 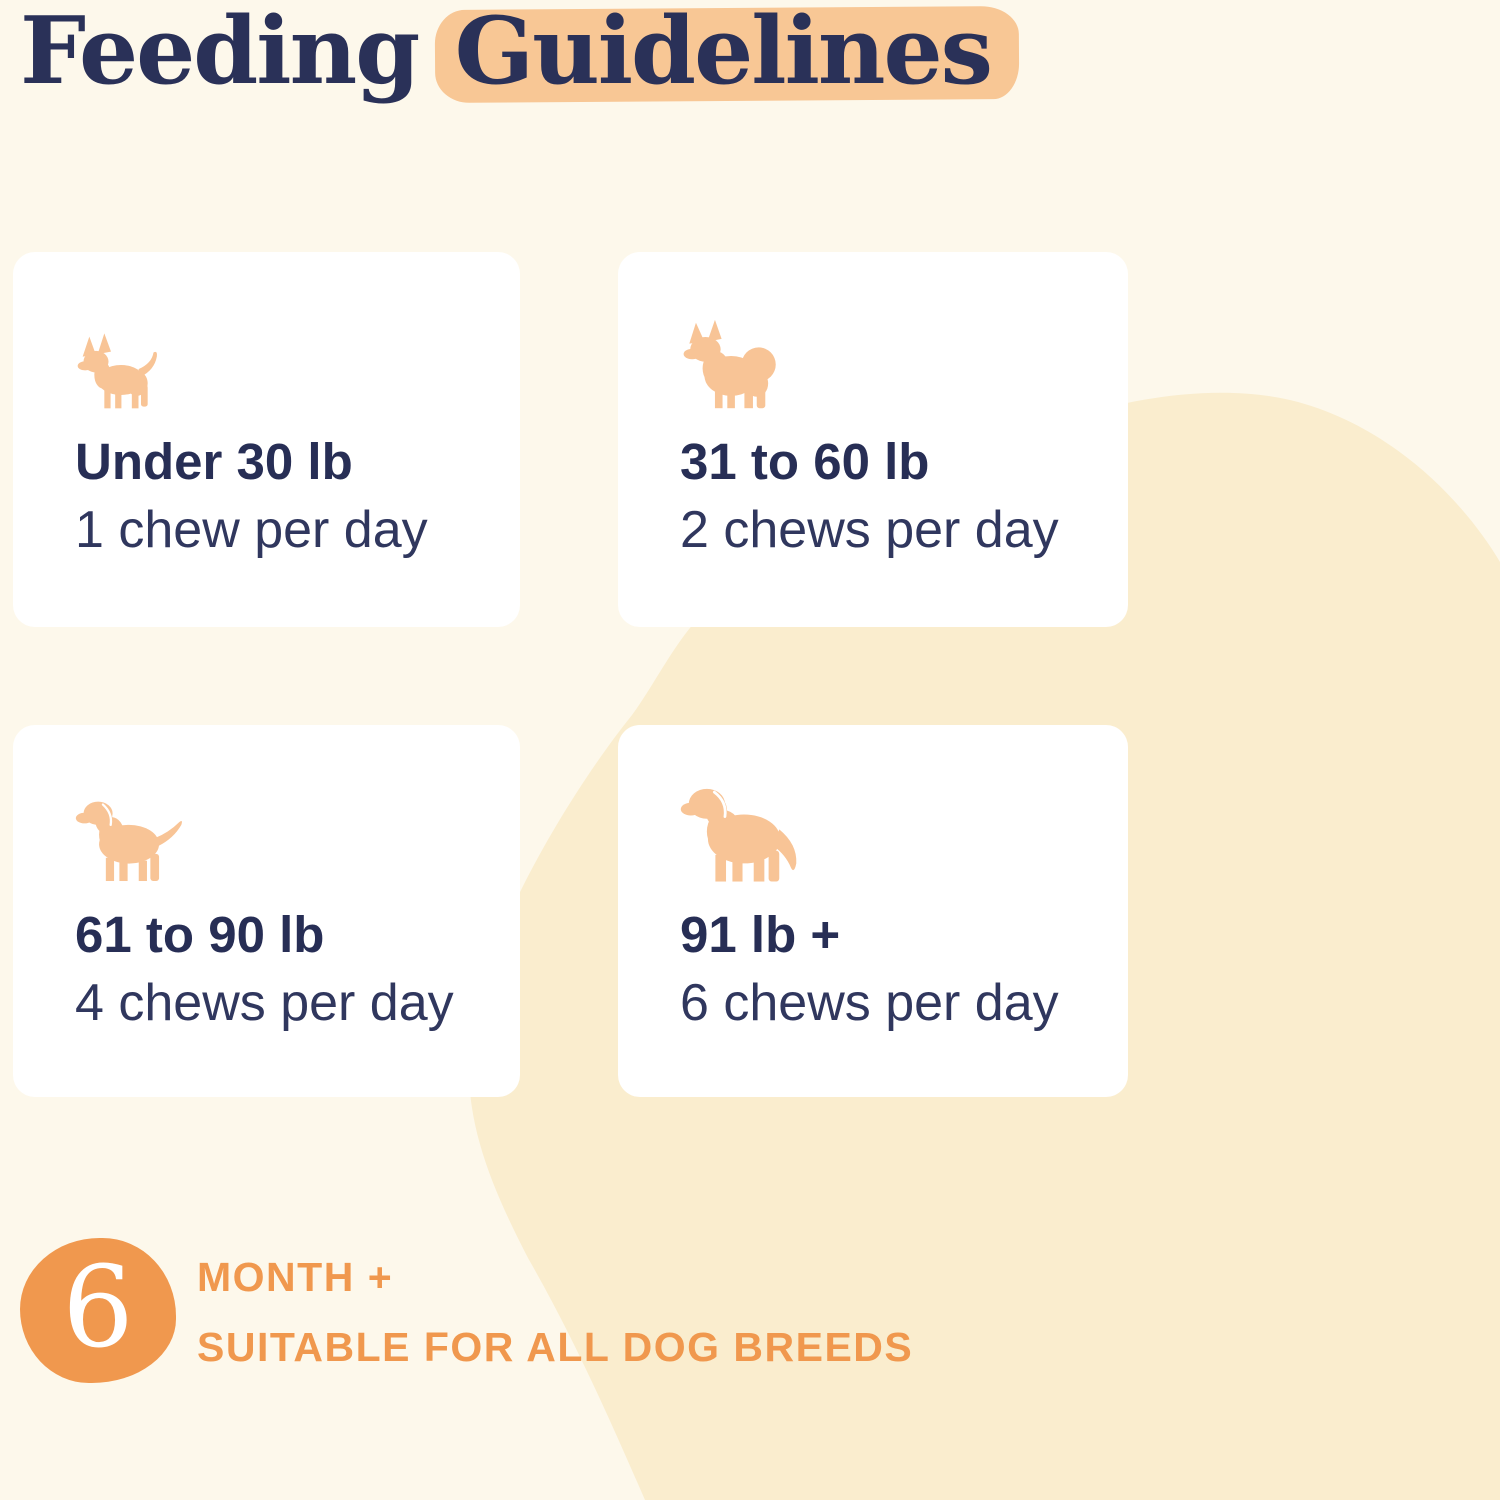 I want to click on dose-label: 2 chews per day, so click(x=869, y=530).